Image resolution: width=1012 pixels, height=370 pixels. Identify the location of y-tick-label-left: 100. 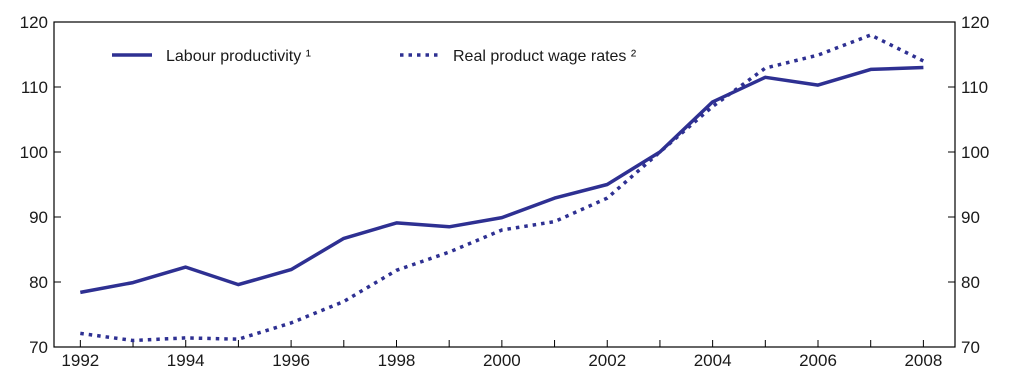
(34, 152).